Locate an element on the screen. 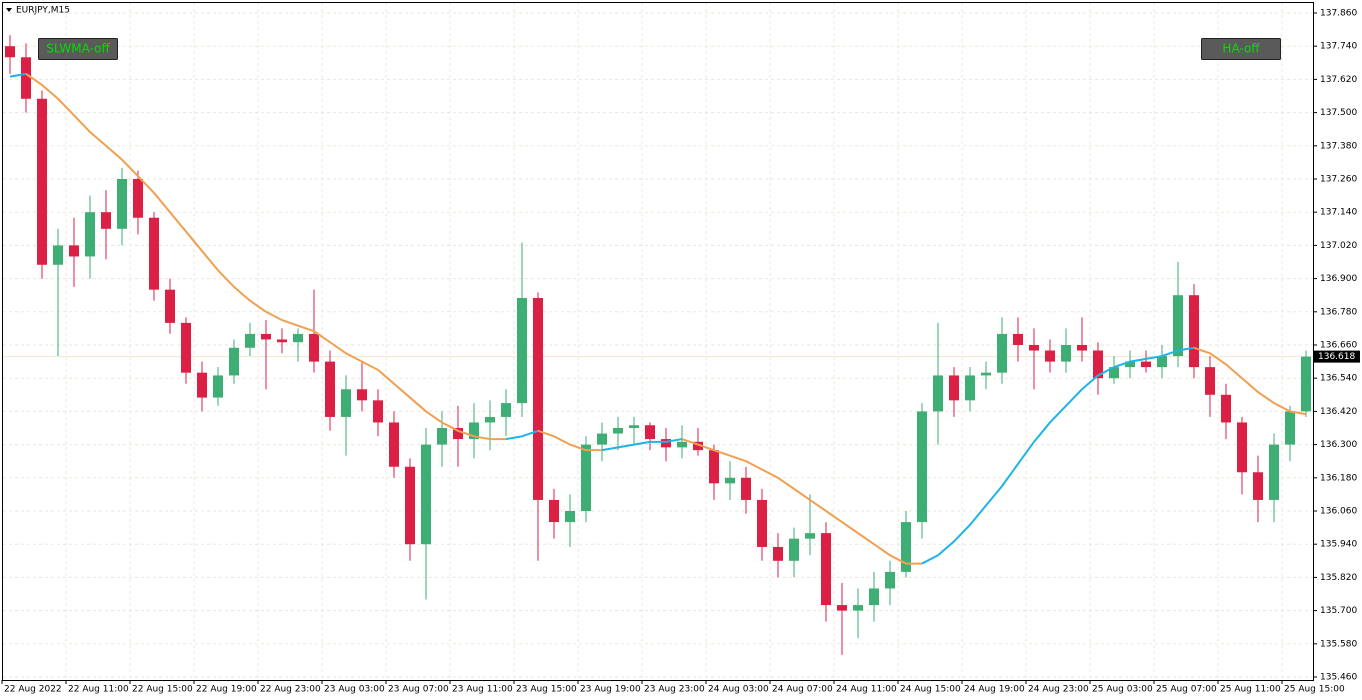 This screenshot has width=1362, height=700. x-tick-label: 22 Aug 2022 is located at coordinates (33, 690).